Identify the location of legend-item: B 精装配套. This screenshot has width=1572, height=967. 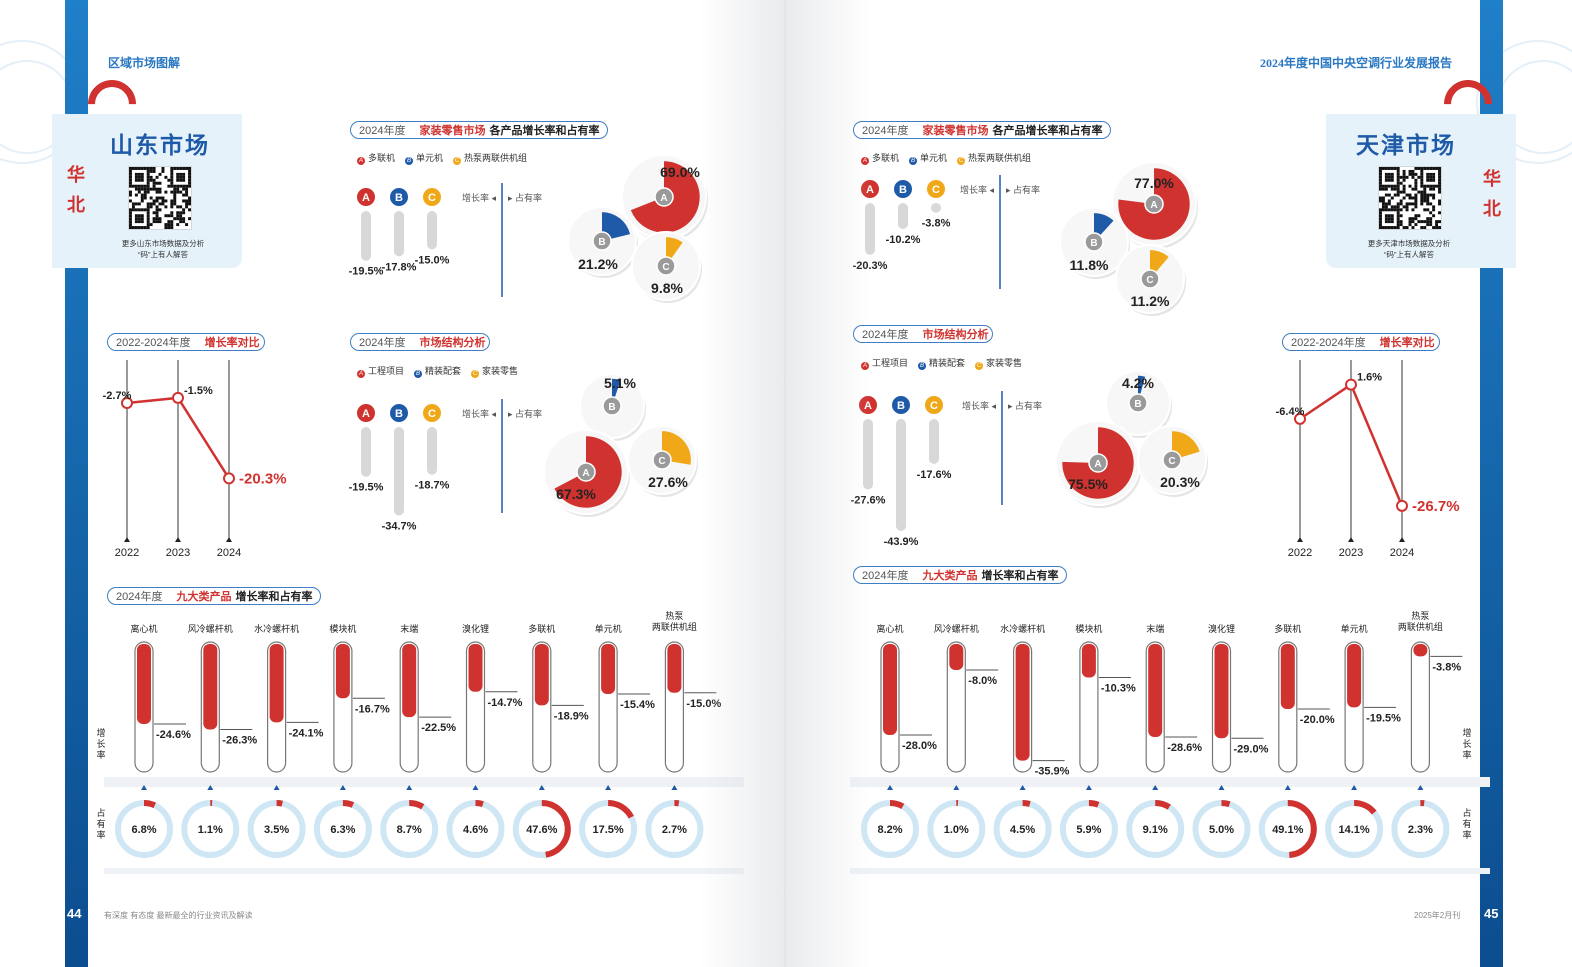
(942, 364).